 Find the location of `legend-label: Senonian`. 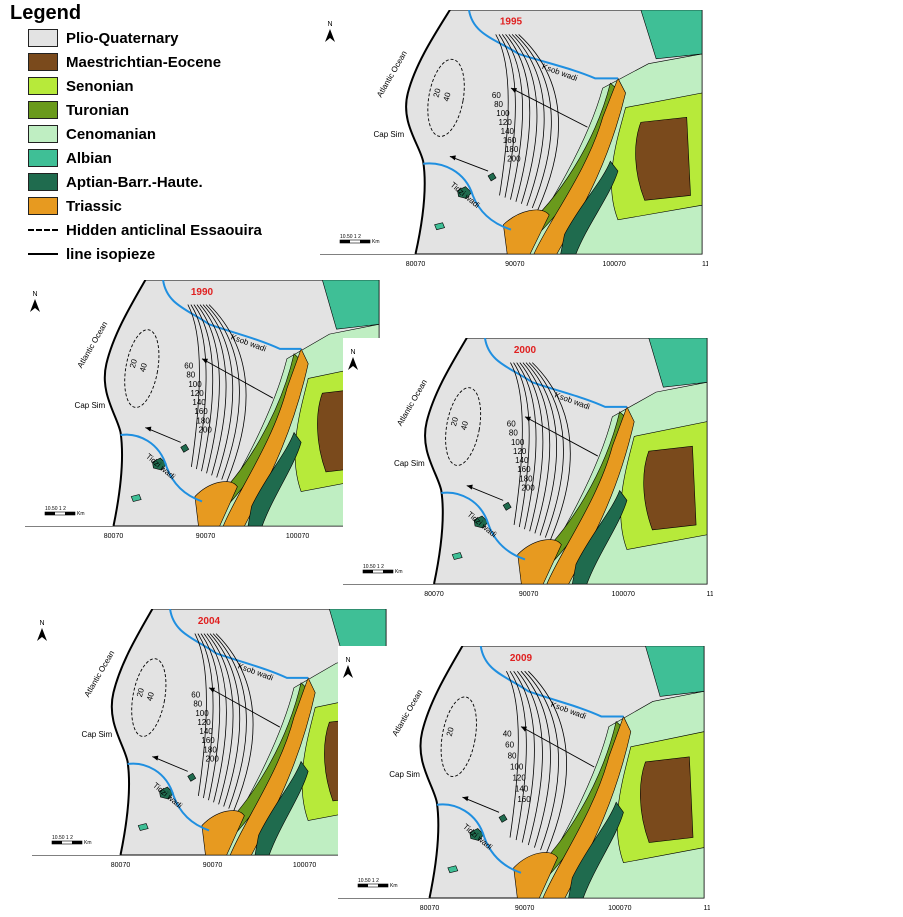

legend-label: Senonian is located at coordinates (100, 86).